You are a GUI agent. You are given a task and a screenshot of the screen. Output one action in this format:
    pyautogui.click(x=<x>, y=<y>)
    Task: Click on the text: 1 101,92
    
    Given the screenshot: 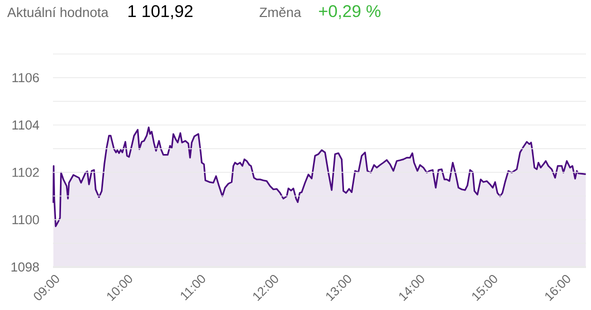 What is the action you would take?
    pyautogui.click(x=160, y=12)
    